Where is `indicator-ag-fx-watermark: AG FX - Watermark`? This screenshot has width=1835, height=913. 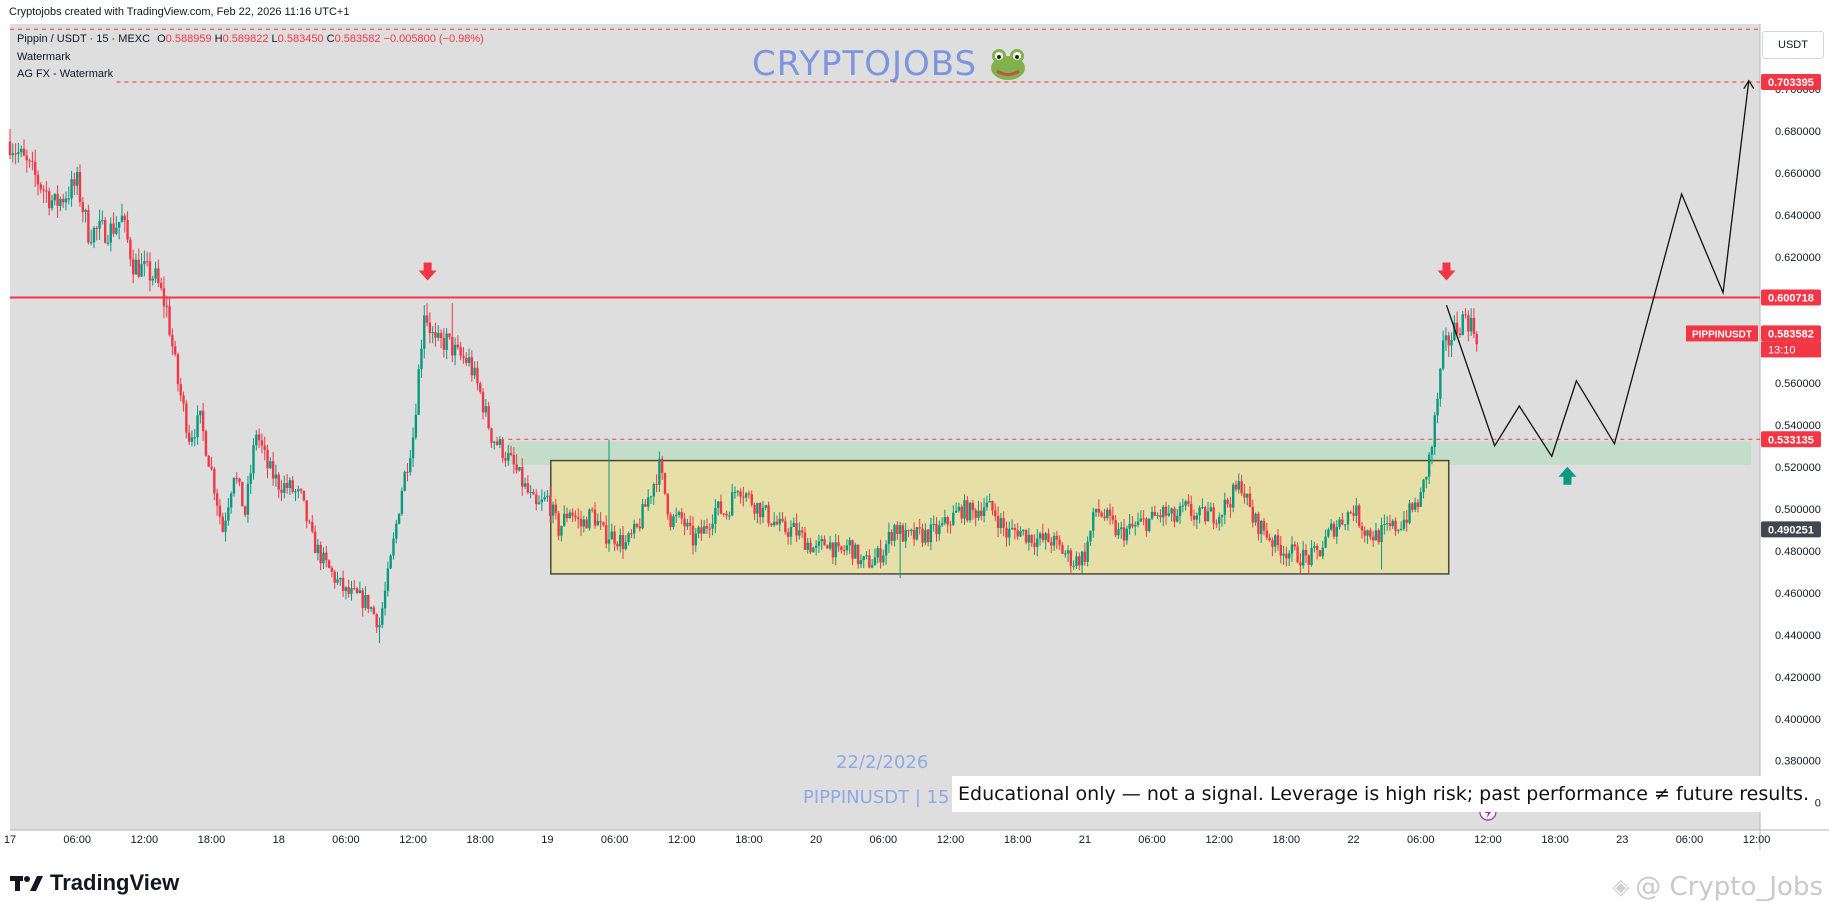 indicator-ag-fx-watermark: AG FX - Watermark is located at coordinates (65, 74).